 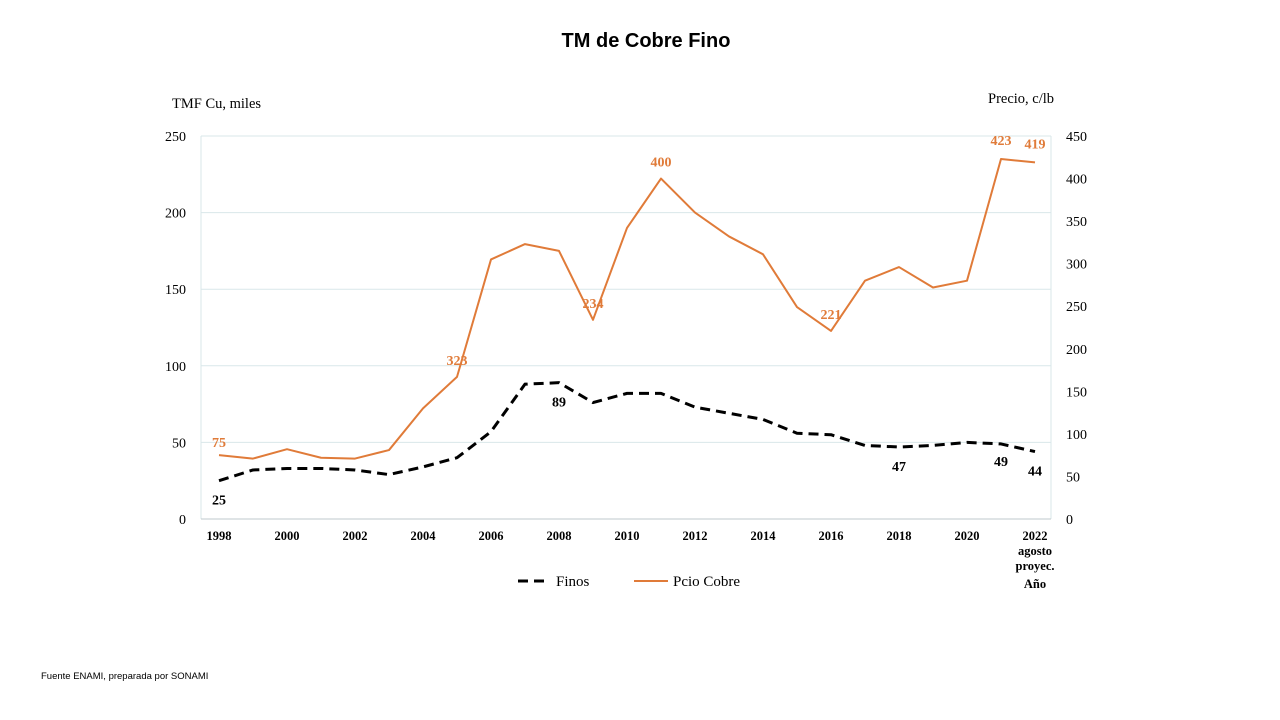 What do you see at coordinates (1076, 222) in the screenshot?
I see `y2-tick-label: 350` at bounding box center [1076, 222].